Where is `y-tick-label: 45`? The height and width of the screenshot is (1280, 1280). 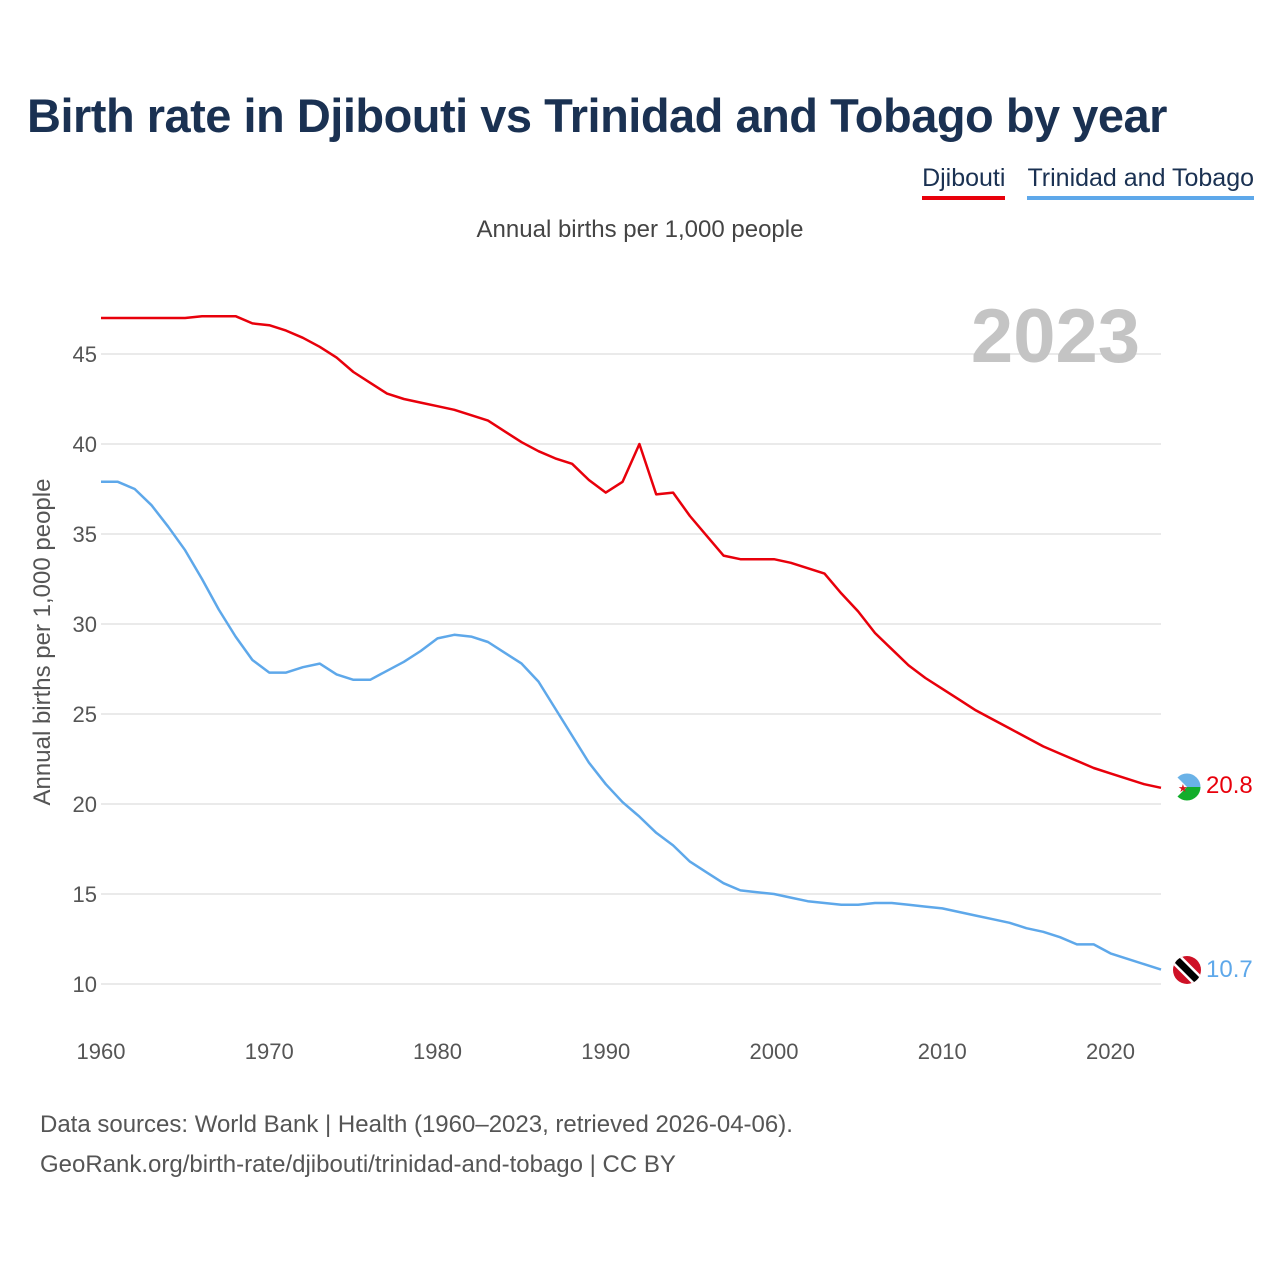 y-tick-label: 45 is located at coordinates (85, 354).